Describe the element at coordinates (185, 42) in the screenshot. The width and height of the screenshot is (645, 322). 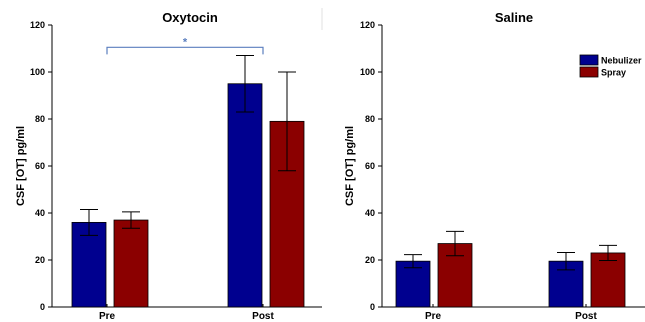
I see `significance-star: *` at that location.